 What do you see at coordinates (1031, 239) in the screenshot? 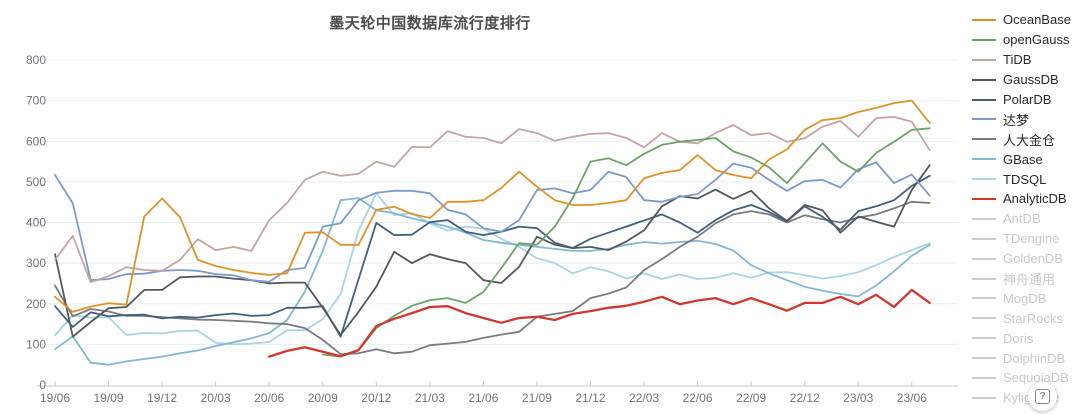
I see `legend-label: TDengine` at bounding box center [1031, 239].